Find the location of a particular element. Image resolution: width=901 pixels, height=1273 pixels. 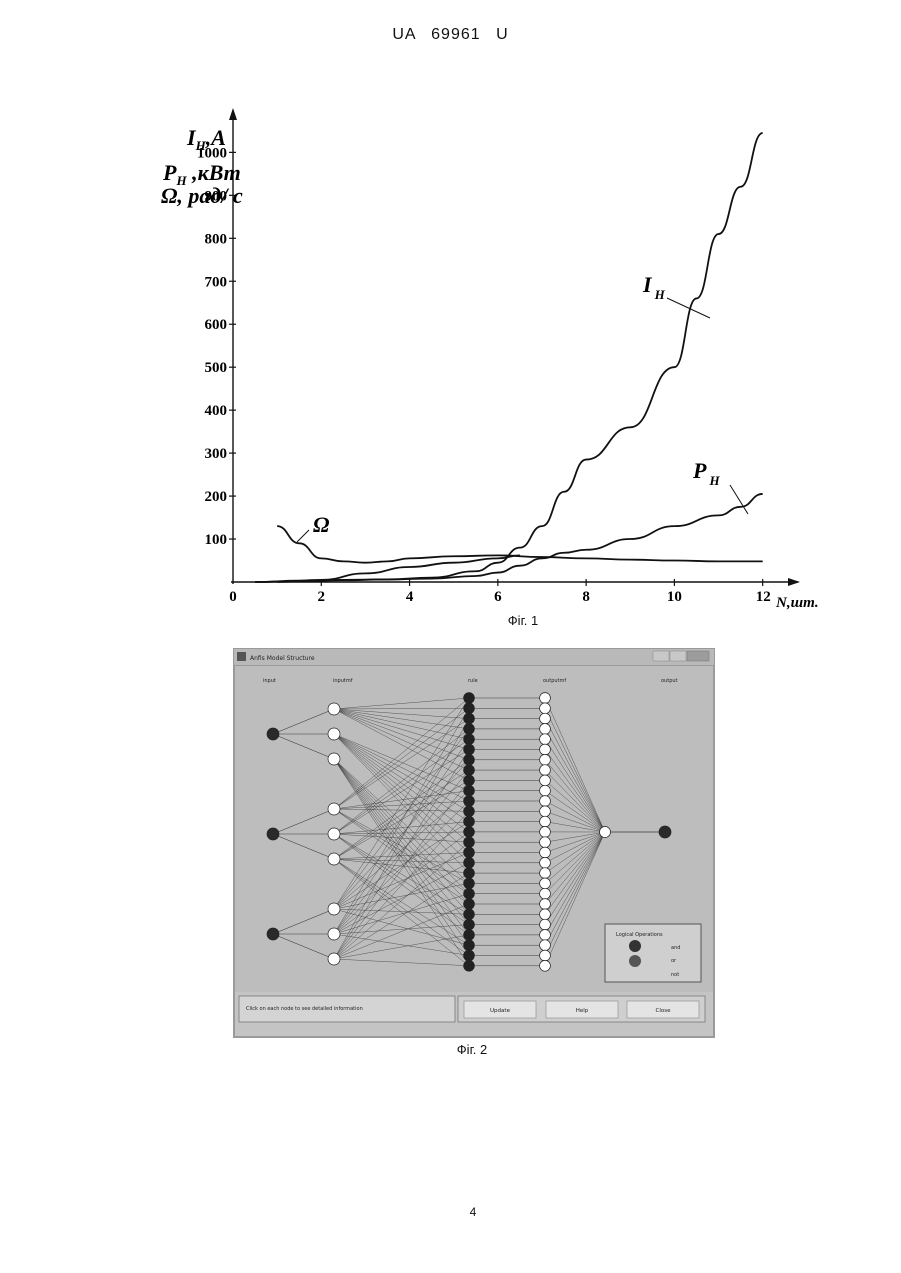

aggregation-node is located at coordinates (605, 832).